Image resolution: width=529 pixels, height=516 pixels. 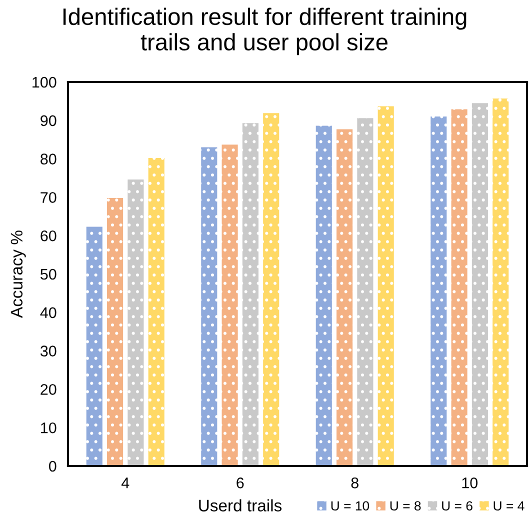 What do you see at coordinates (48, 428) in the screenshot?
I see `y-tick-label: 10` at bounding box center [48, 428].